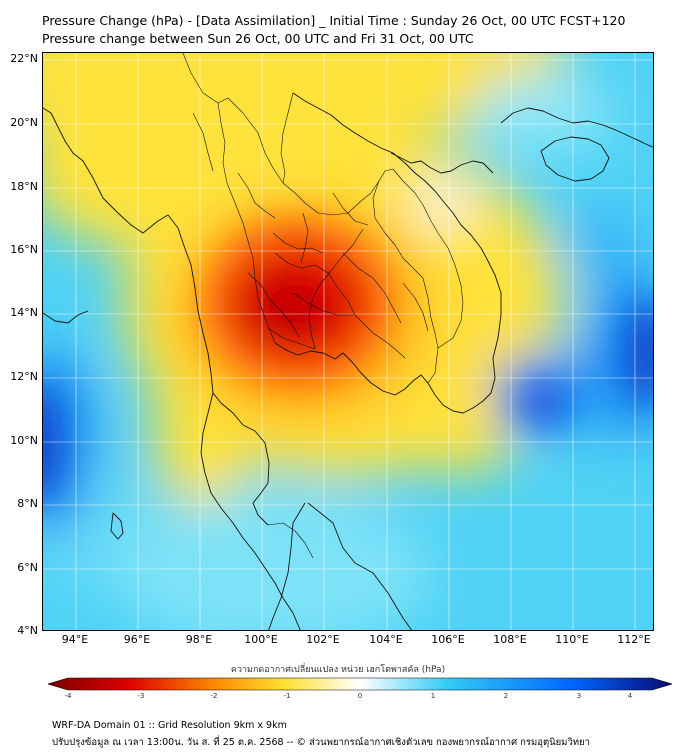 Image resolution: width=676 pixels, height=756 pixels. Describe the element at coordinates (510, 639) in the screenshot. I see `lon-label-108e: 108°E` at that location.